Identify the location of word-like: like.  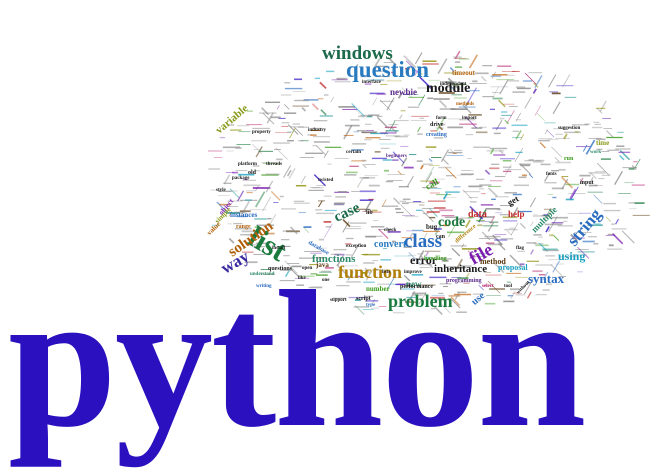
(302, 278).